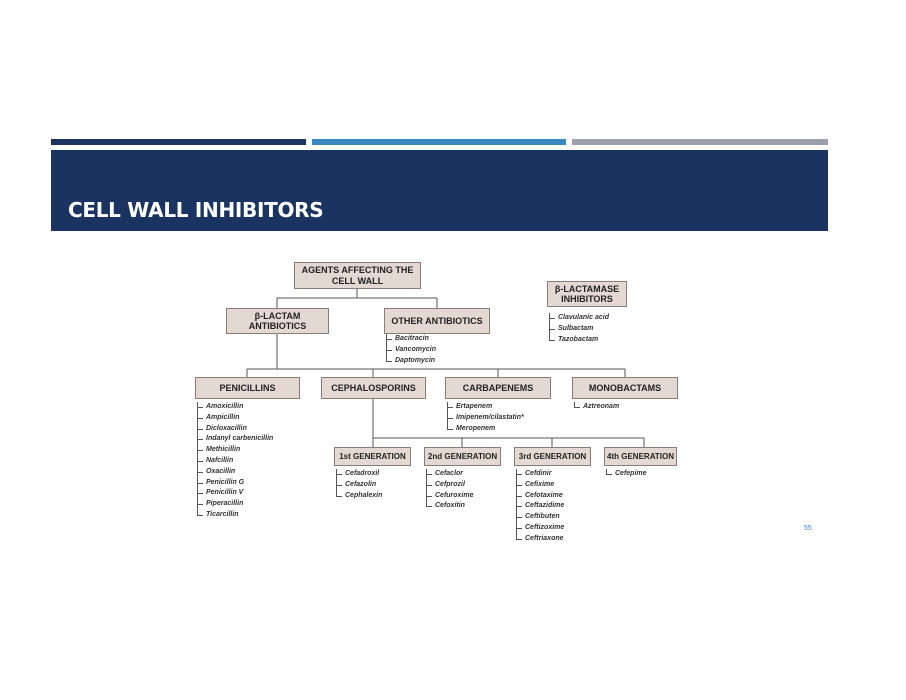  I want to click on list-item: Bacitracin, so click(411, 339).